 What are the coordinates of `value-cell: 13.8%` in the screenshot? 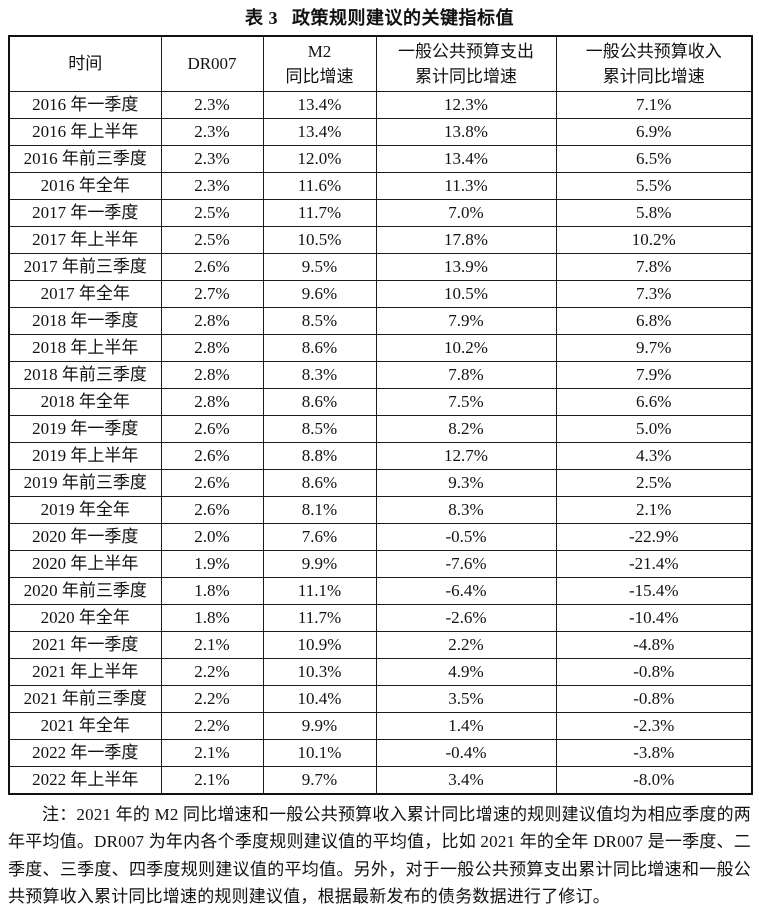 It's located at (466, 131).